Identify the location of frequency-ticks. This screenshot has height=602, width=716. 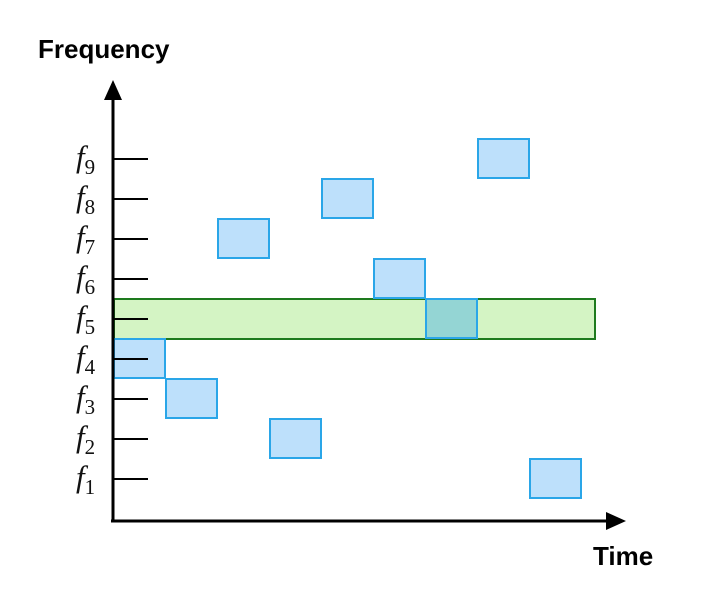
(131, 319).